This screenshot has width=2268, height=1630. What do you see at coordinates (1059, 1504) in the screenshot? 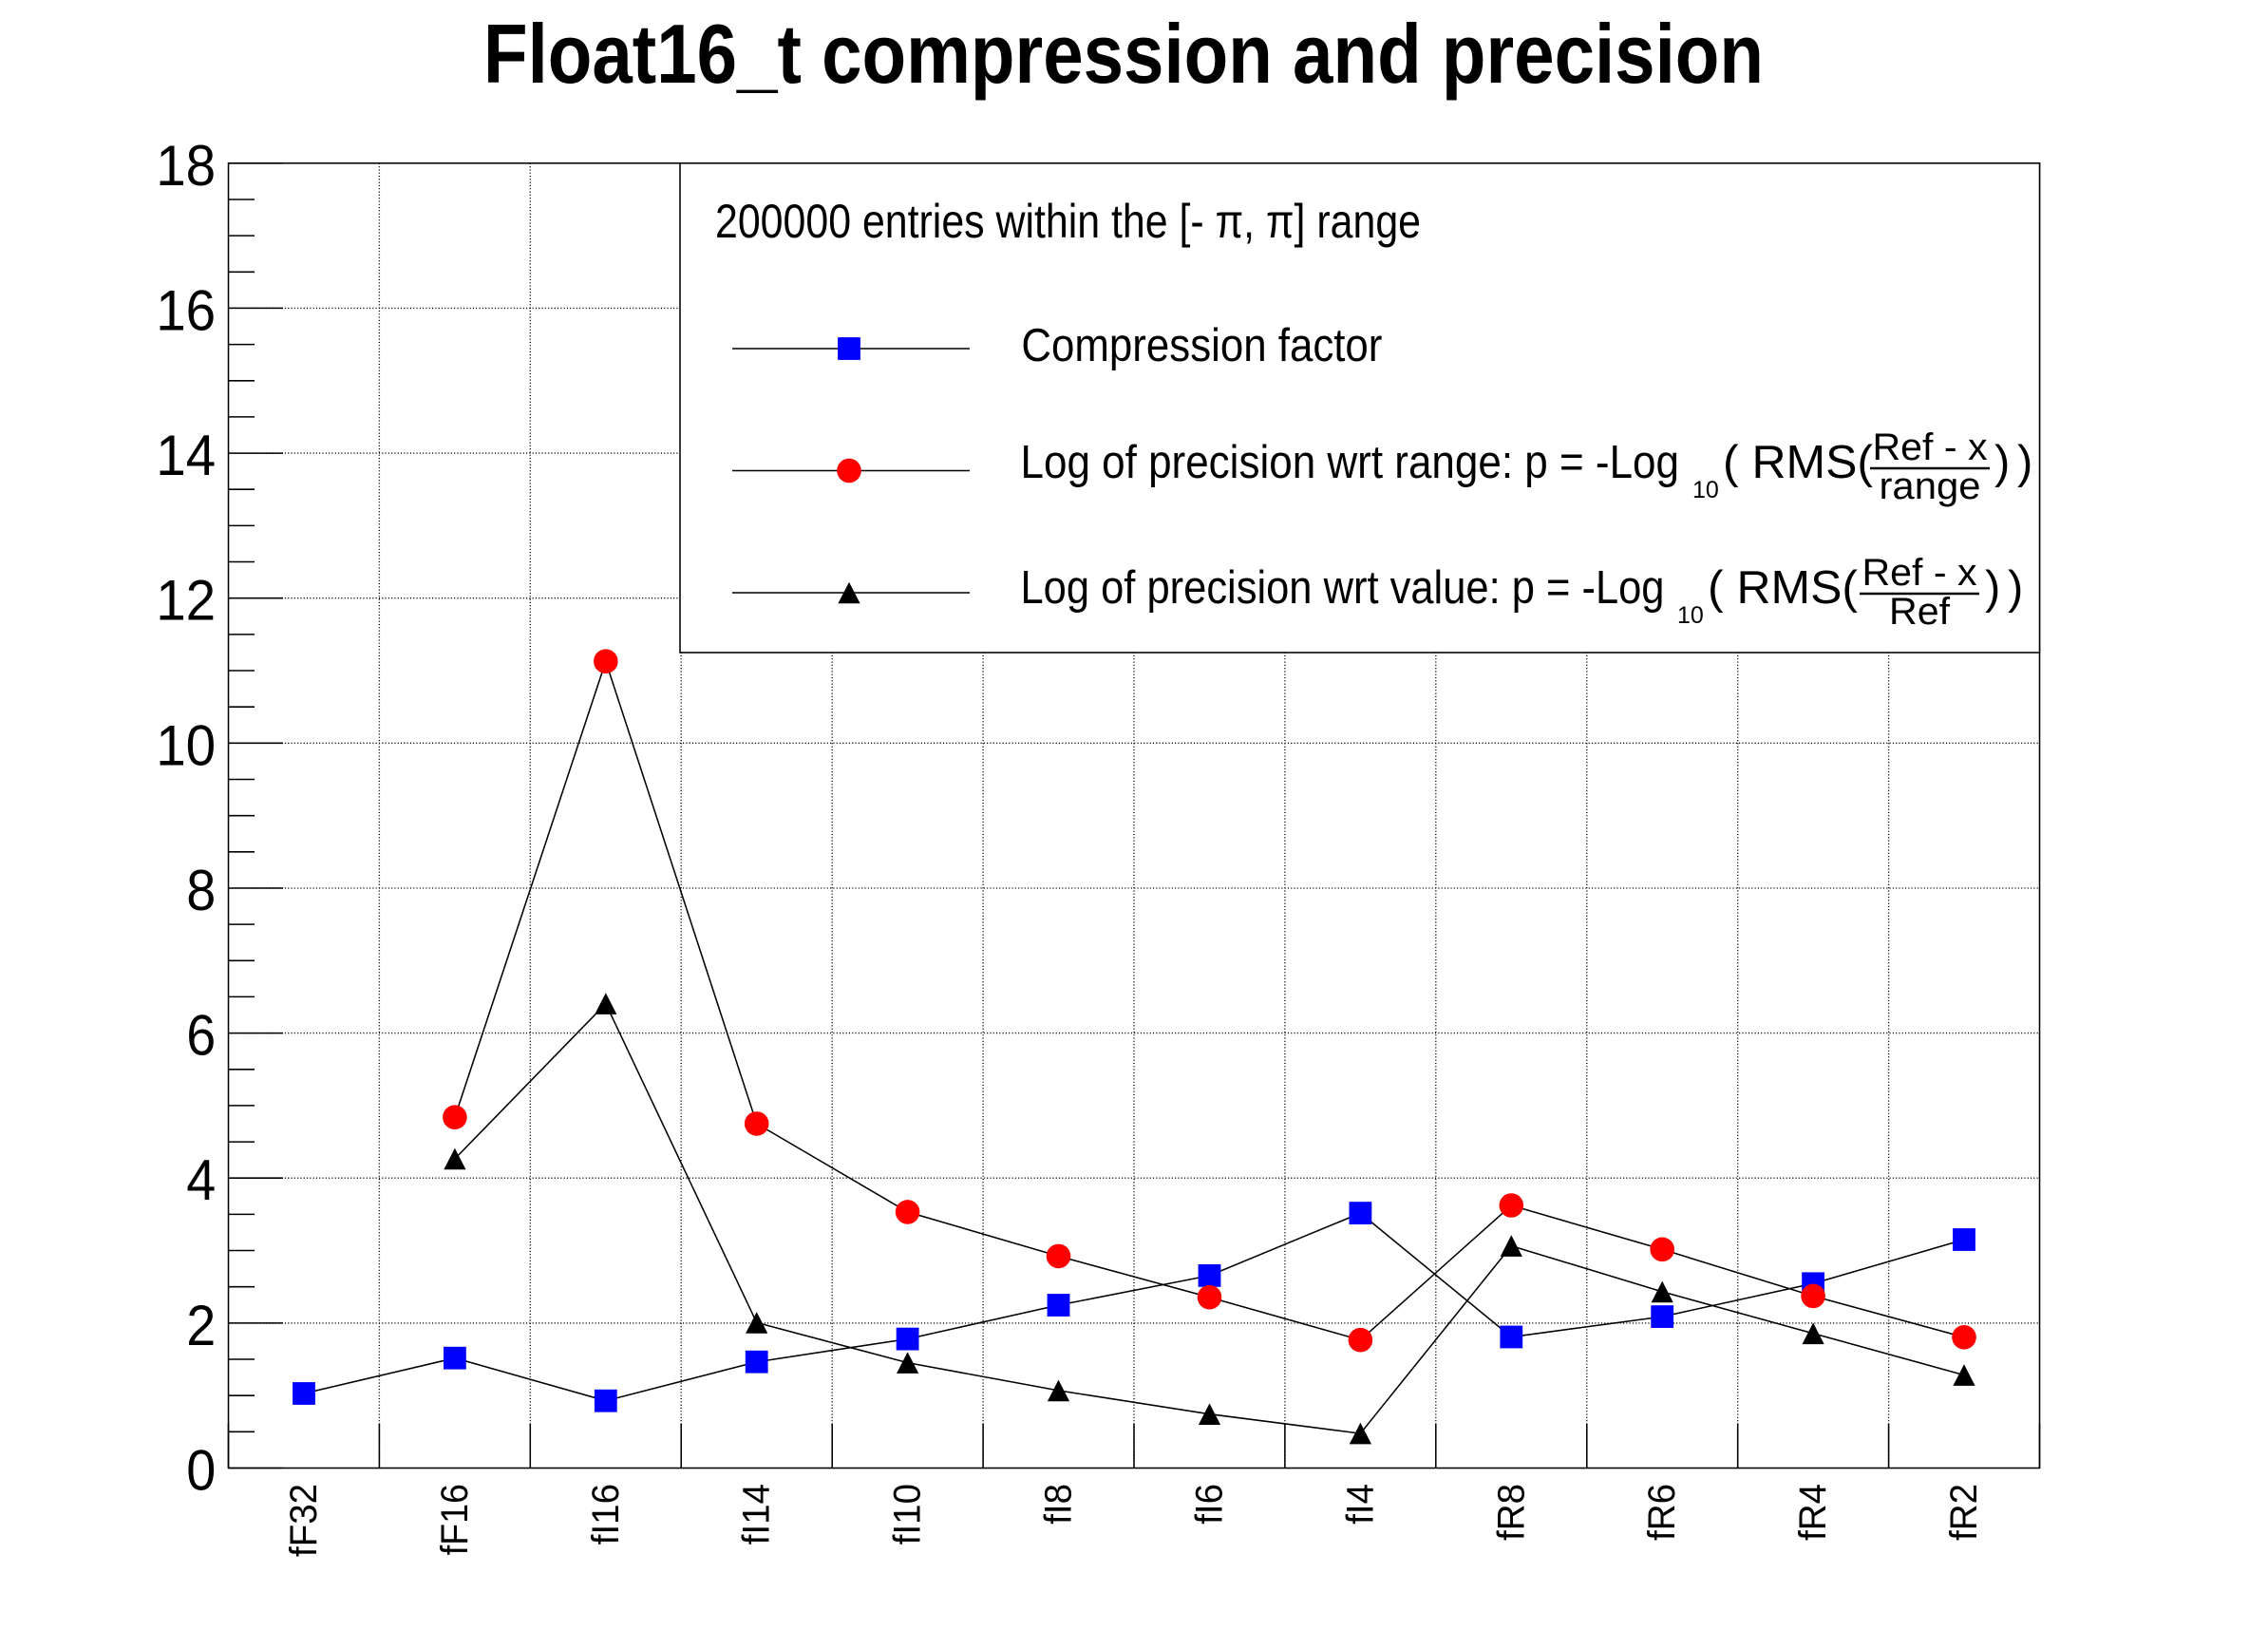
I see `svg-text: fI8` at bounding box center [1059, 1504].